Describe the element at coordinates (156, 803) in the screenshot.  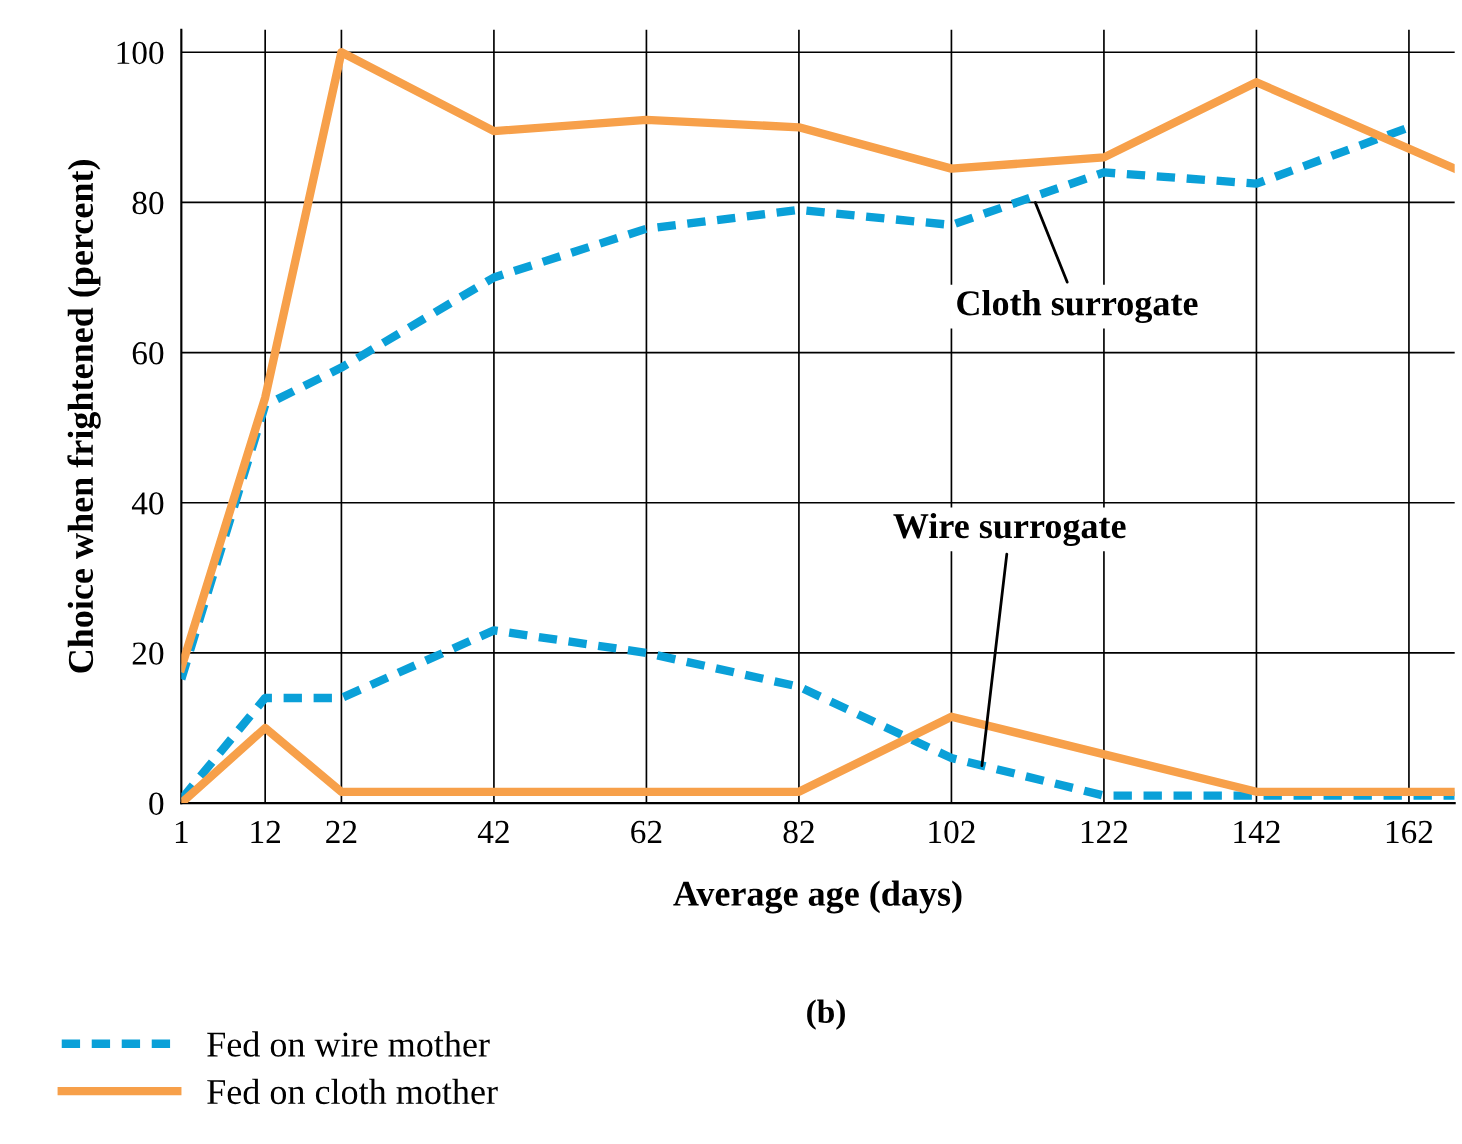
I see `y-tick-label: 0` at that location.